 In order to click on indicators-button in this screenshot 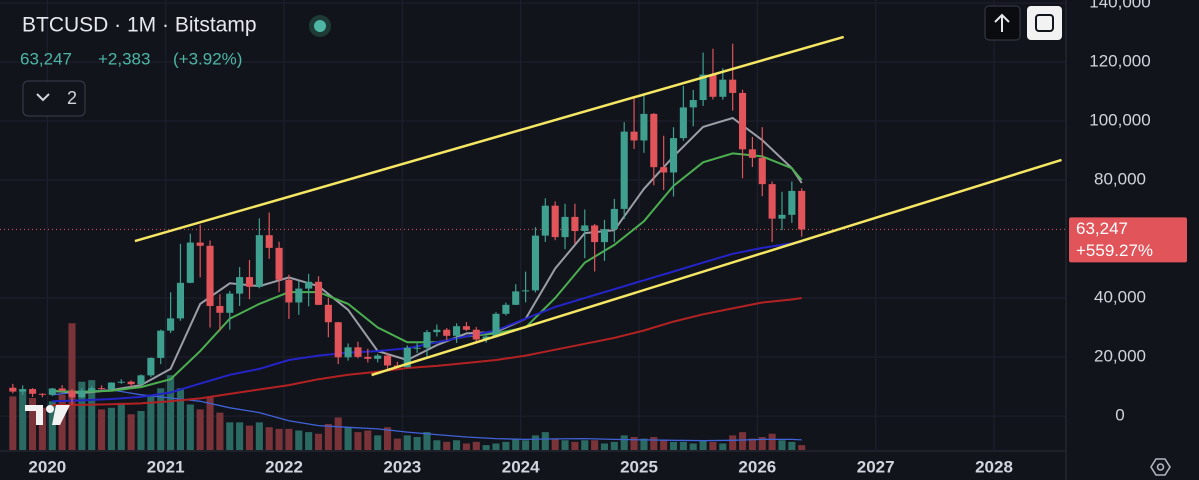, I will do `click(54, 98)`.